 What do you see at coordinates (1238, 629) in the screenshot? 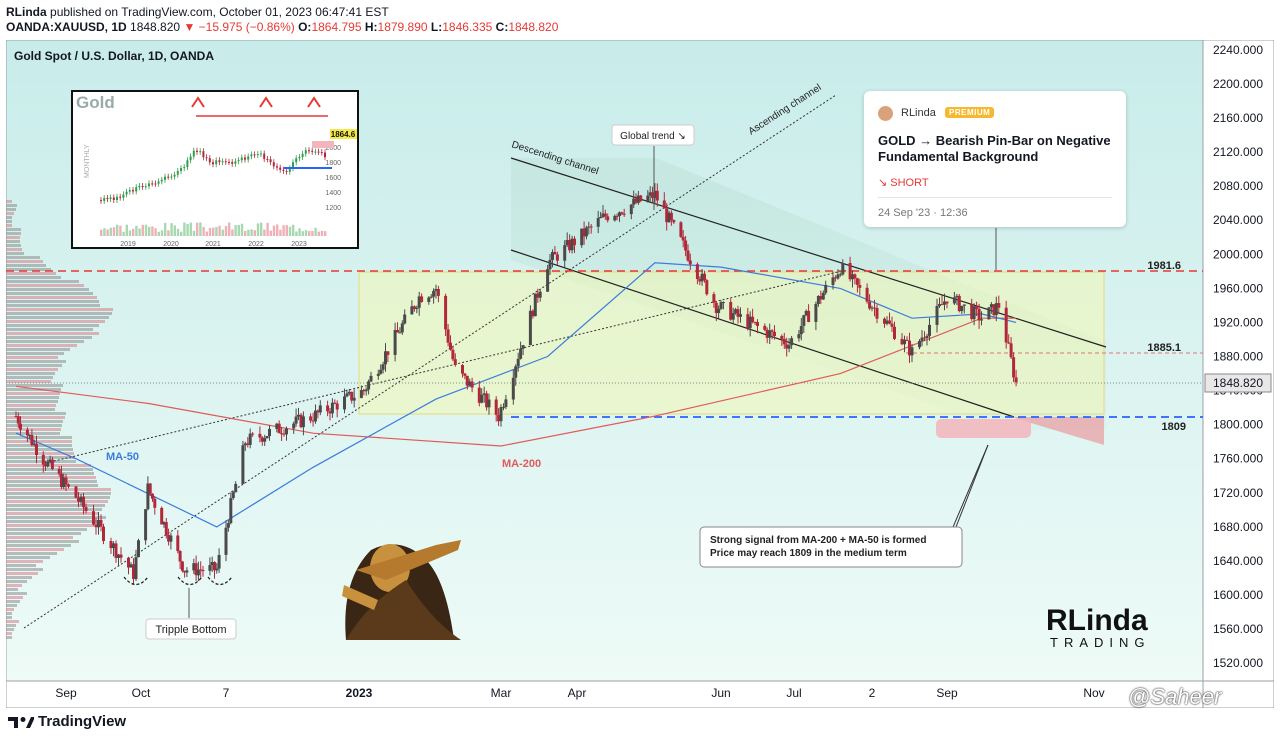
I see `price-tick-label: 1560.000` at bounding box center [1238, 629].